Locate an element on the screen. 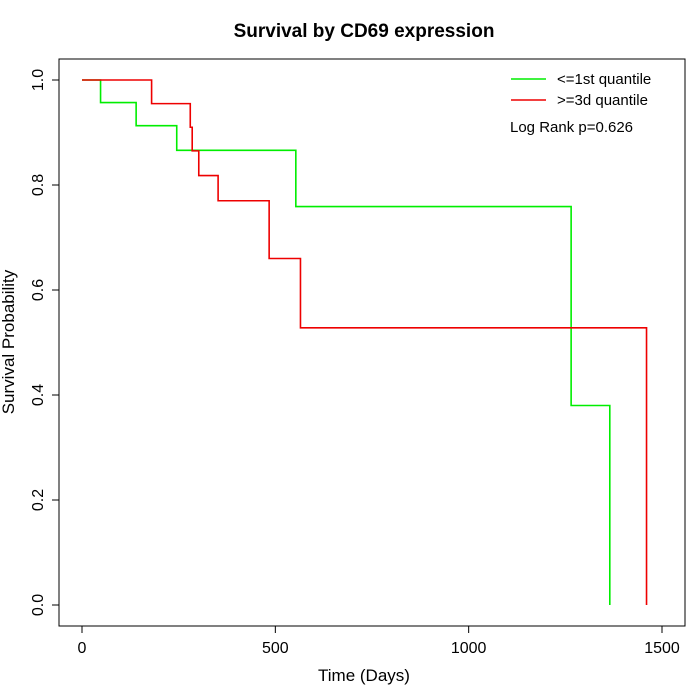 The image size is (700, 700). y-tick-label: 0.8 is located at coordinates (38, 185).